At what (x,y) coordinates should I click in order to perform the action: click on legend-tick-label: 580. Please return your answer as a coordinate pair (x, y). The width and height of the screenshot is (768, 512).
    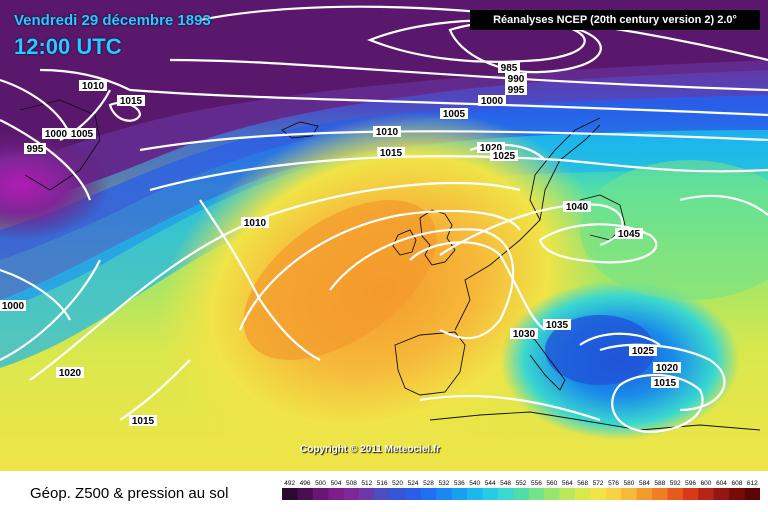
    Looking at the image, I should click on (628, 483).